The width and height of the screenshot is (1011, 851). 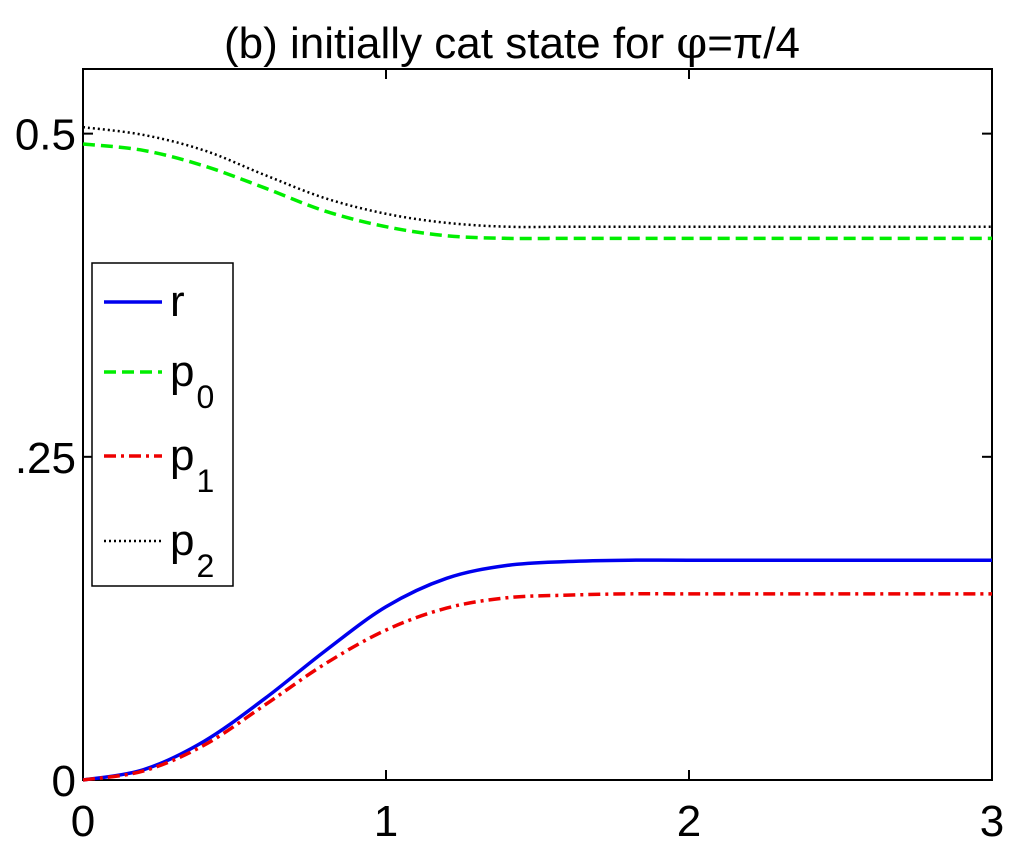 I want to click on legend-subscript: 0, so click(x=205, y=397).